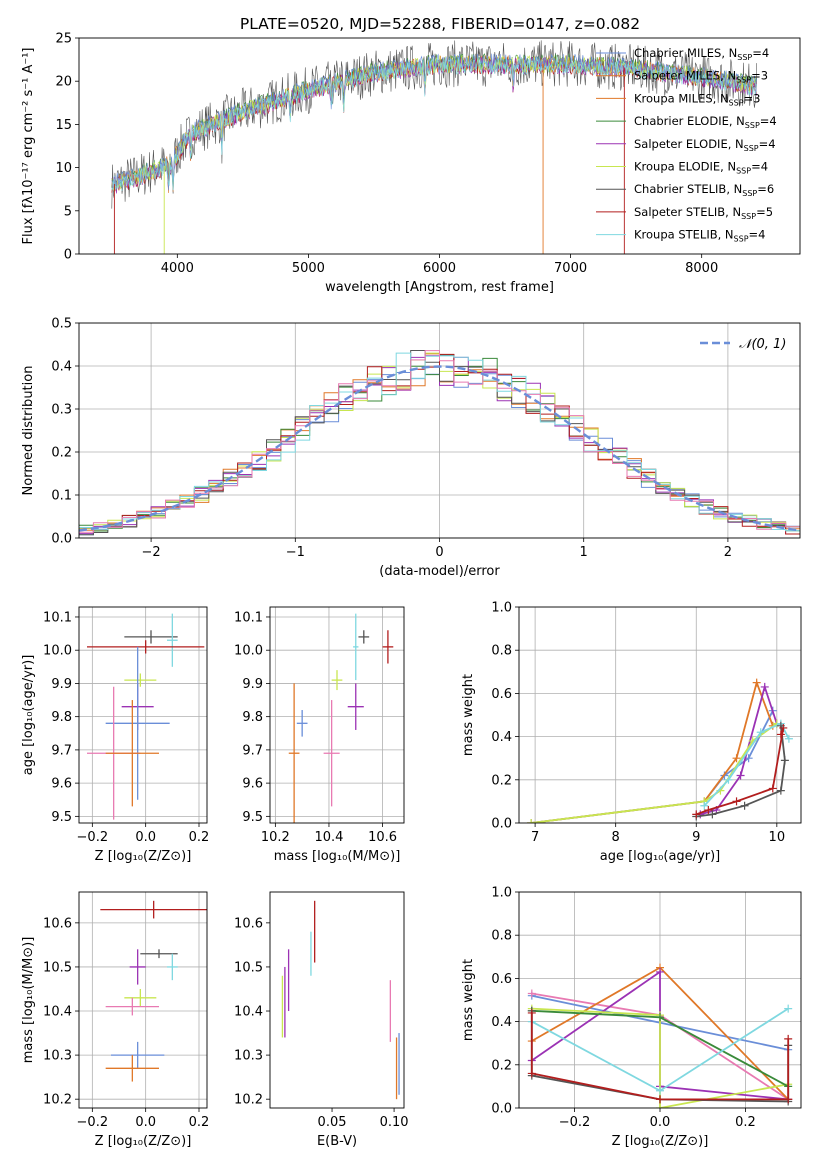 The width and height of the screenshot is (819, 1170). What do you see at coordinates (61, 496) in the screenshot?
I see `y-tick-label: 0.1` at bounding box center [61, 496].